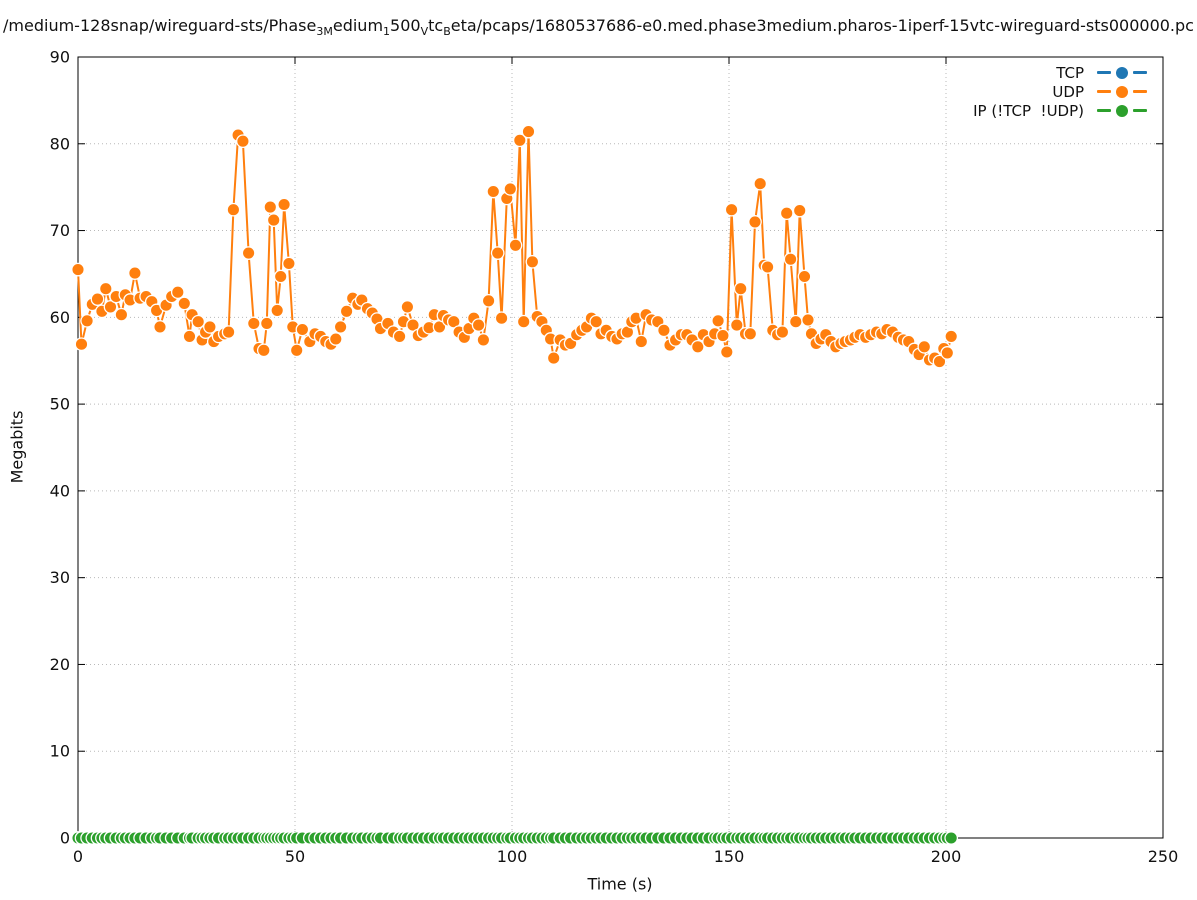 Image resolution: width=1197 pixels, height=900 pixels. I want to click on y-axis-label: Megabits, so click(17, 447).